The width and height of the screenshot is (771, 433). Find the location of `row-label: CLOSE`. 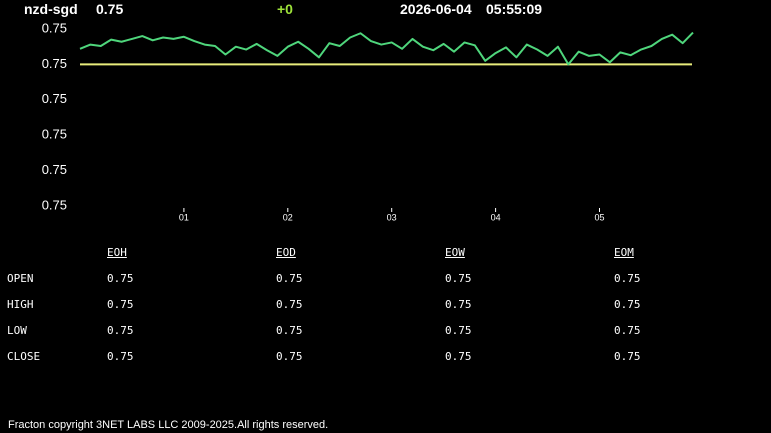

row-label: CLOSE is located at coordinates (24, 356).